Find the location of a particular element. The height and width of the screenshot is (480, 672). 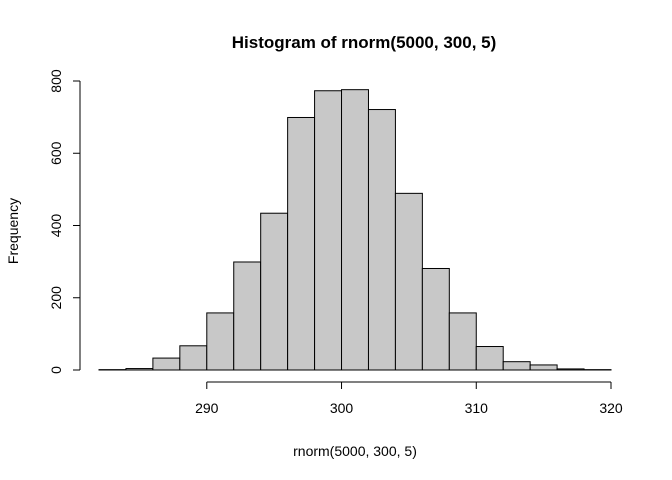

y-tick-label: 200 is located at coordinates (56, 298).